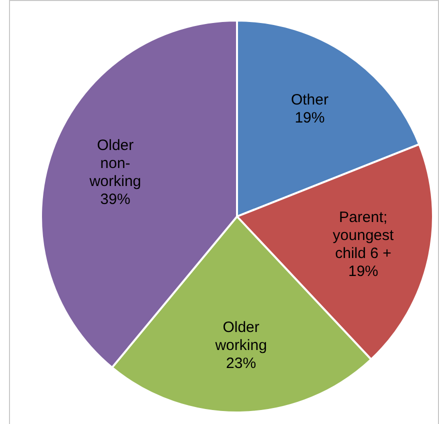 This screenshot has height=424, width=439. Describe the element at coordinates (363, 235) in the screenshot. I see `slice-label: Parent; youngest child 6 +` at that location.